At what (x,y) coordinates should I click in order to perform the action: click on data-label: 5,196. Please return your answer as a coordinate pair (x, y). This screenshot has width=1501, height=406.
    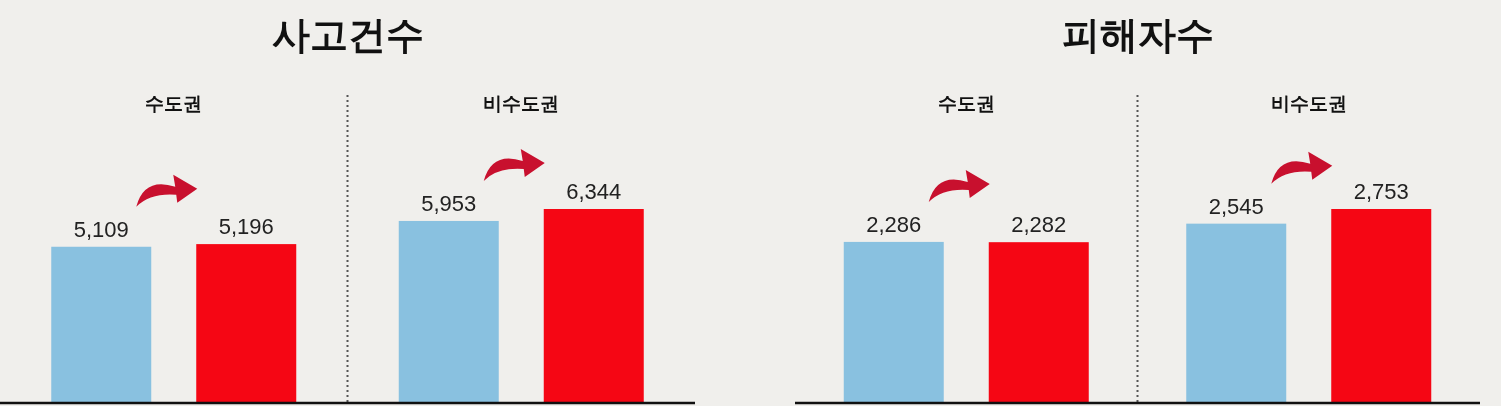
    Looking at the image, I should click on (246, 227).